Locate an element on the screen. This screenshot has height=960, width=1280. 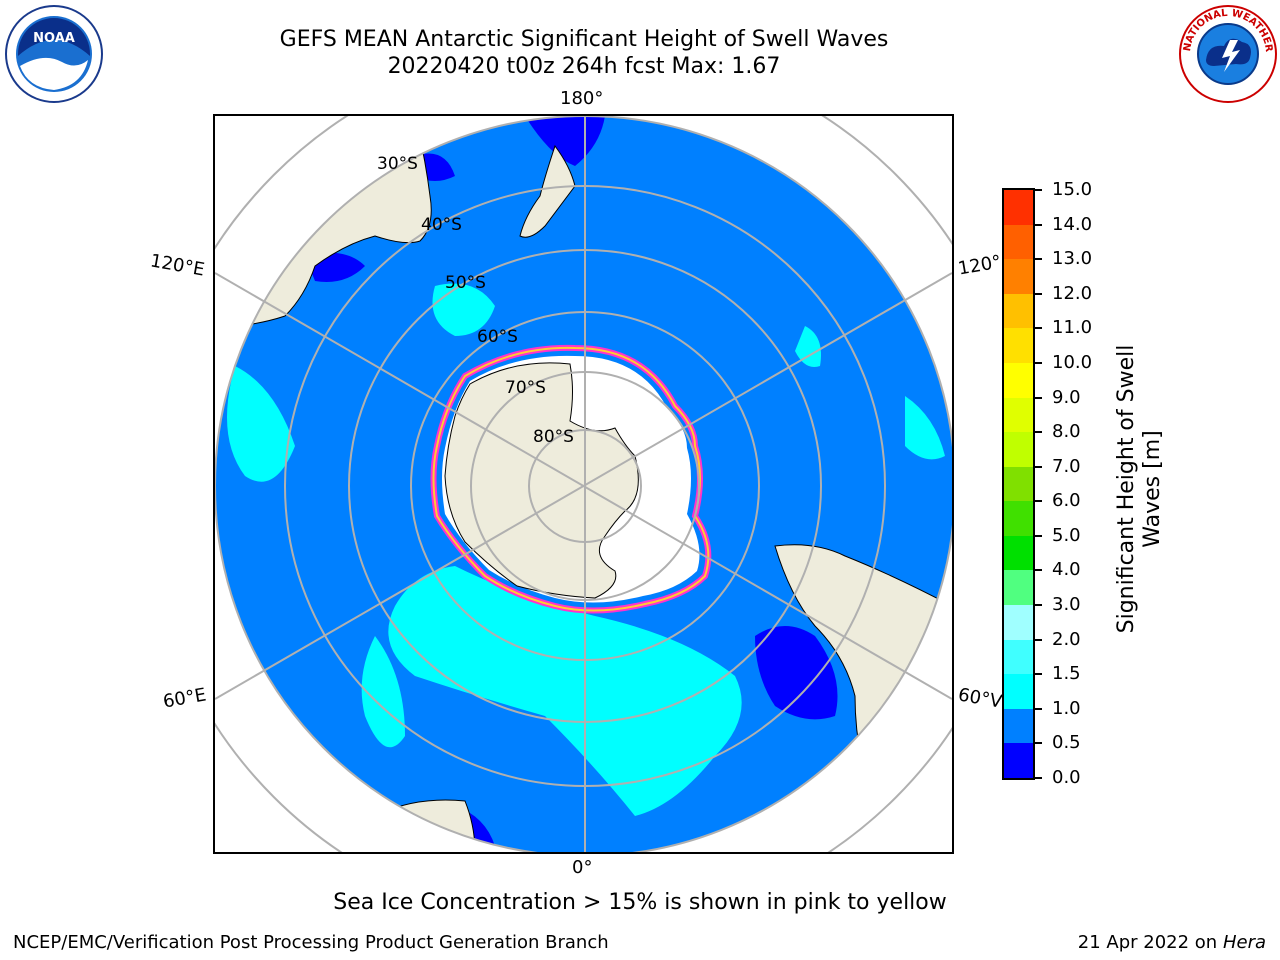
swell-region-cyan is located at coordinates (565, 691).